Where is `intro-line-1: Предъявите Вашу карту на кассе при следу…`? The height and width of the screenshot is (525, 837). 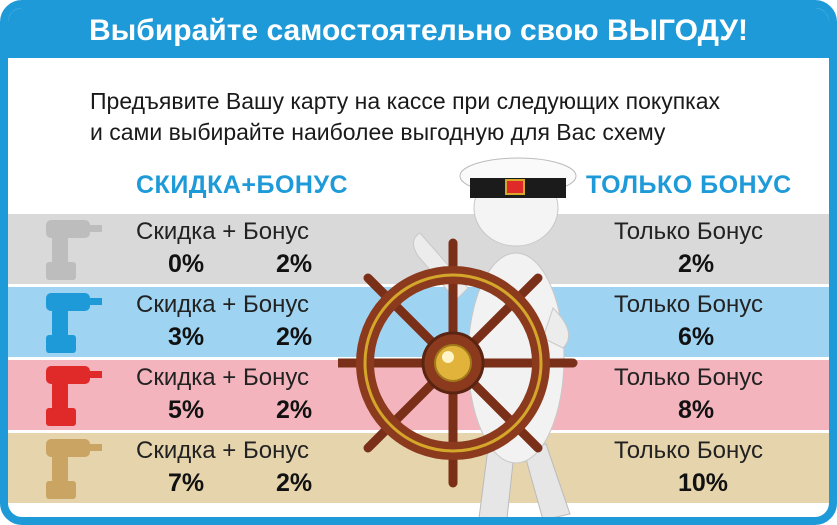
intro-line-1: Предъявите Вашу карту на кассе при следу… is located at coordinates (405, 101).